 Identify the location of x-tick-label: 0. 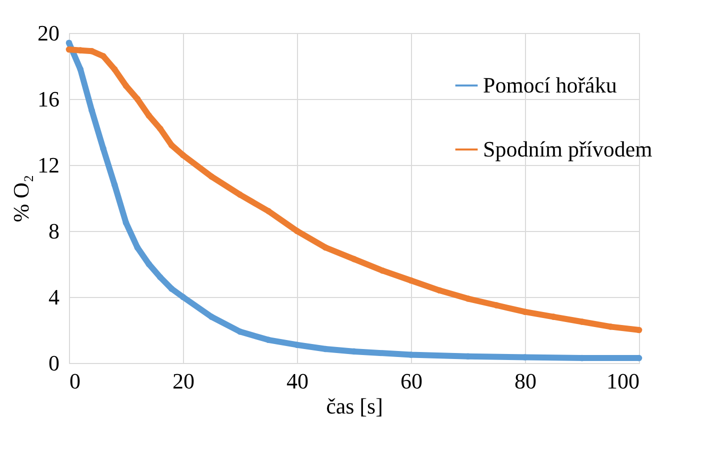
(75, 381).